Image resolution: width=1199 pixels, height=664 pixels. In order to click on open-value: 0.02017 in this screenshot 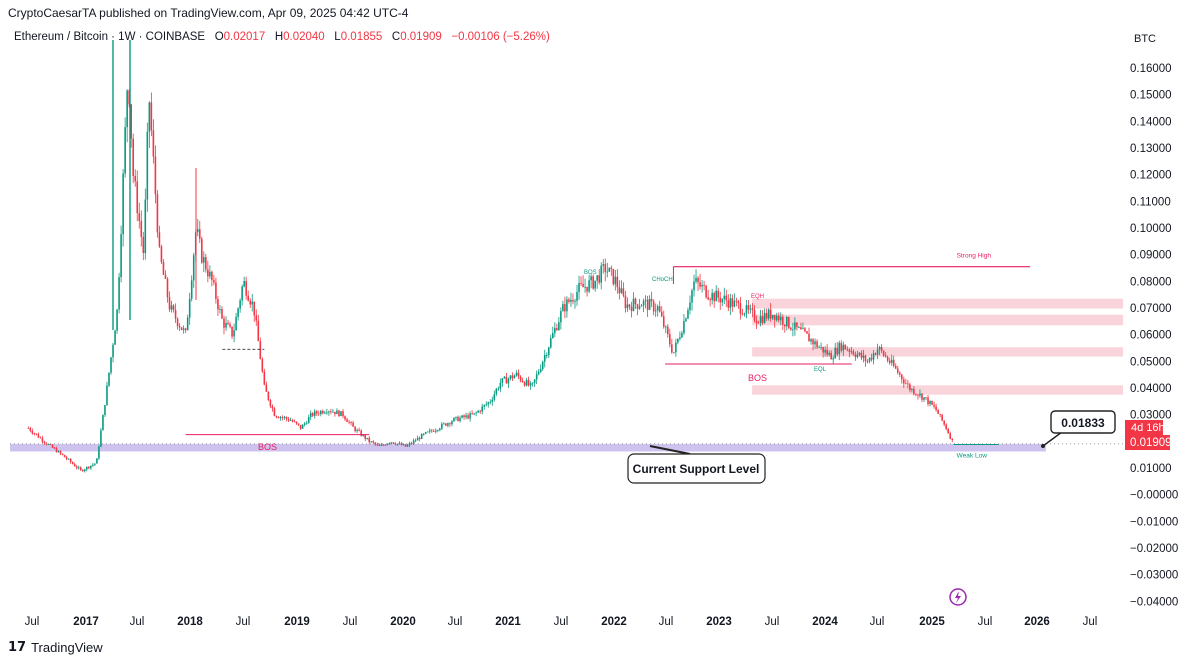, I will do `click(244, 37)`.